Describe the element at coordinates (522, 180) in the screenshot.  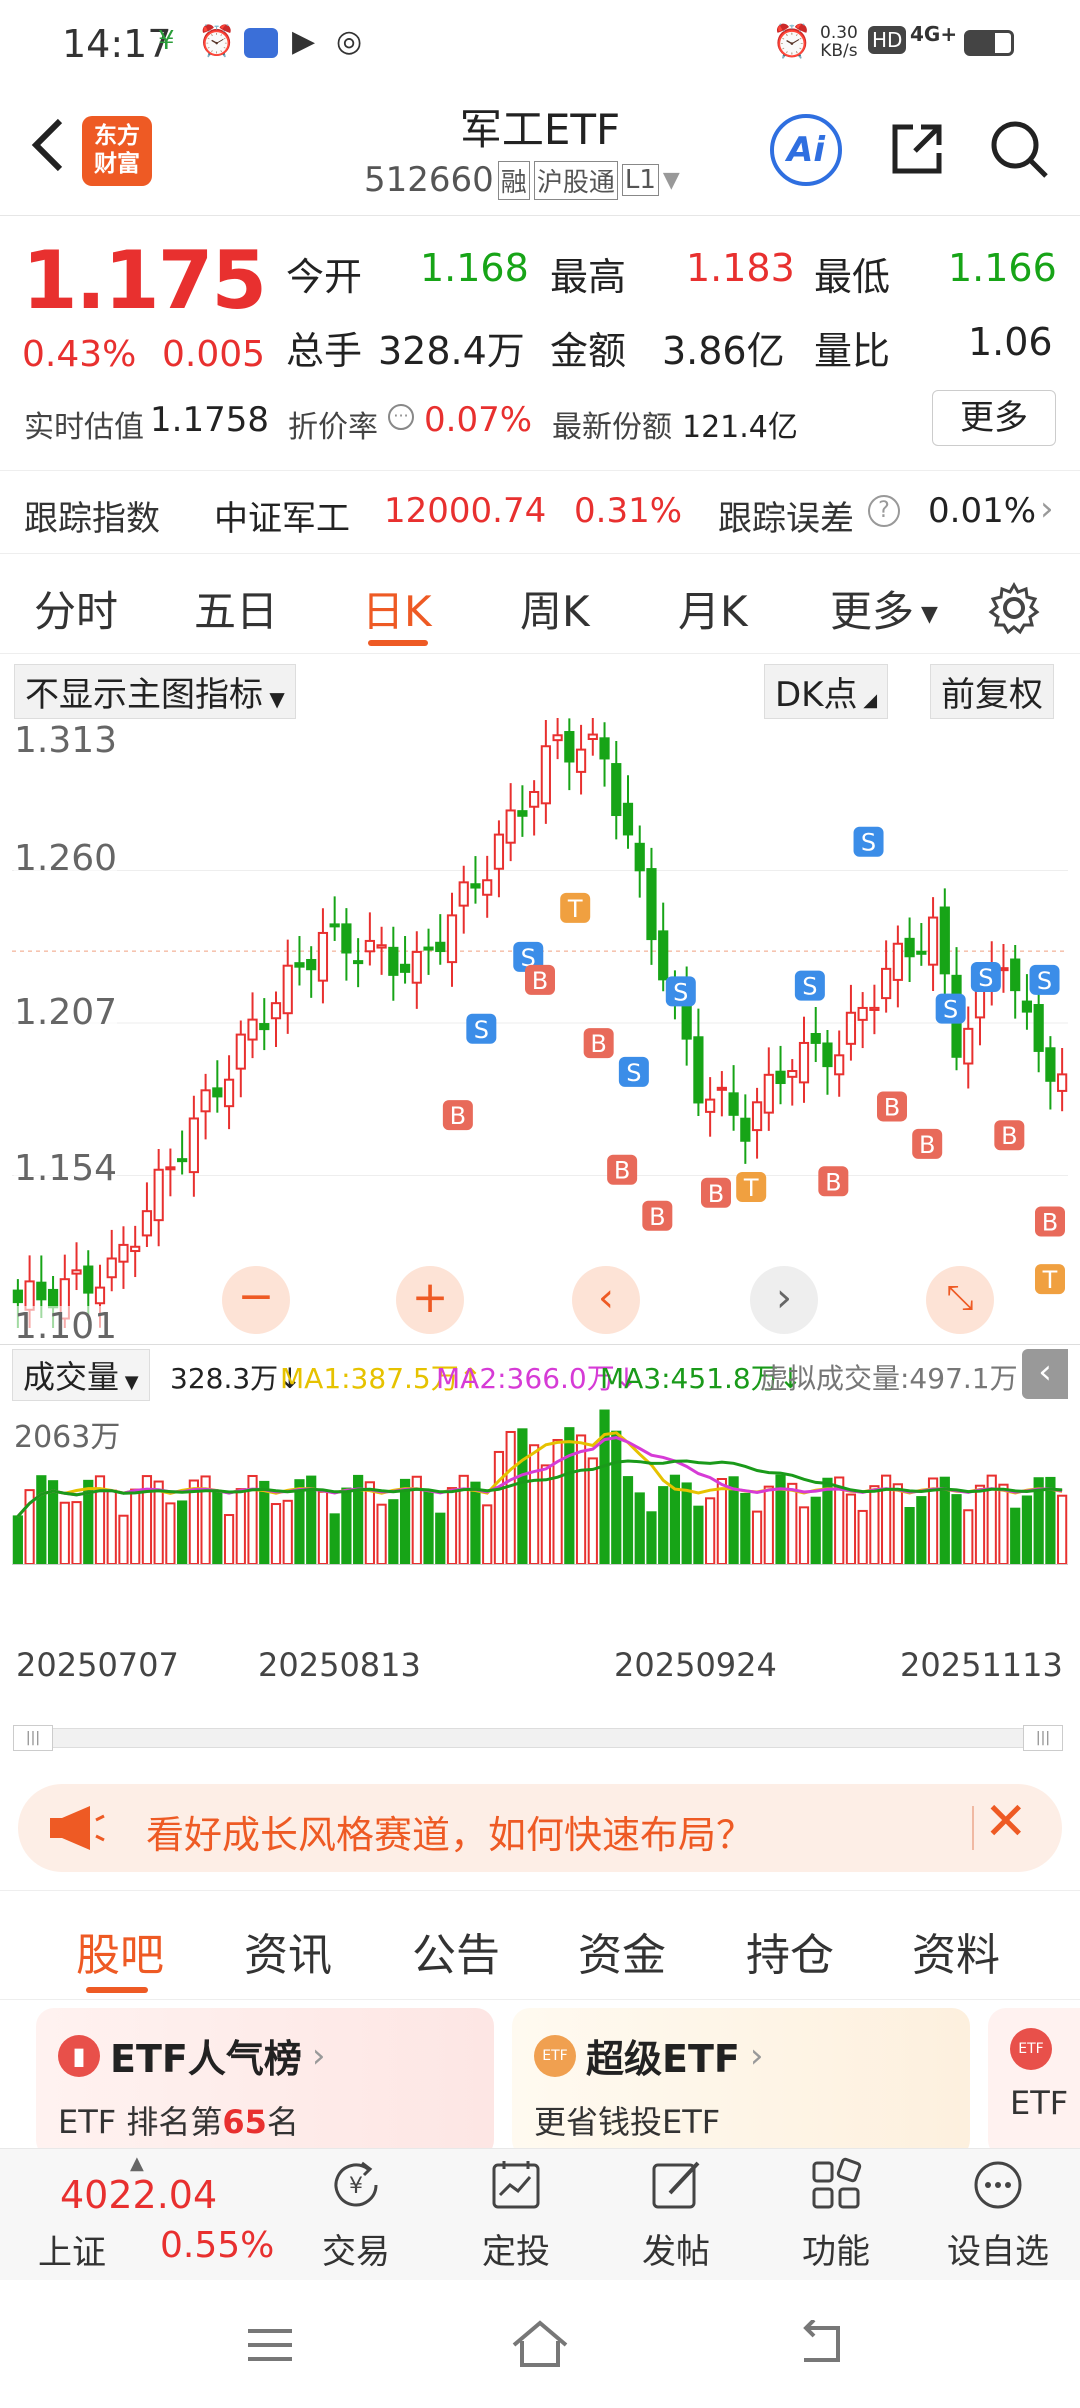
I see `stock-subtitle: 512660 融 沪股通 L1 ▼` at that location.